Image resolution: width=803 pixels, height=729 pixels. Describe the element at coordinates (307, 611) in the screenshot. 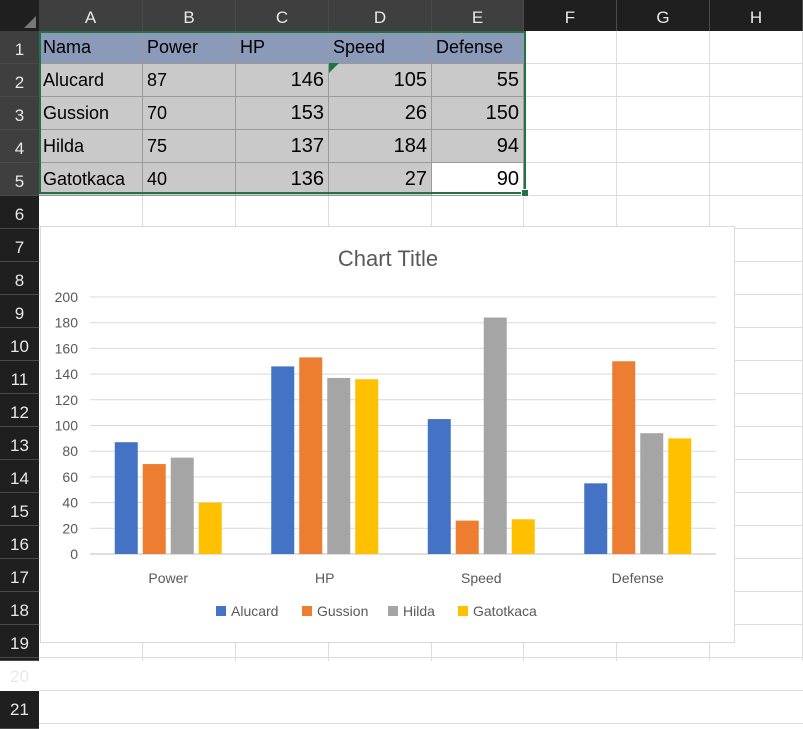

I see `legend-swatch-gussion` at that location.